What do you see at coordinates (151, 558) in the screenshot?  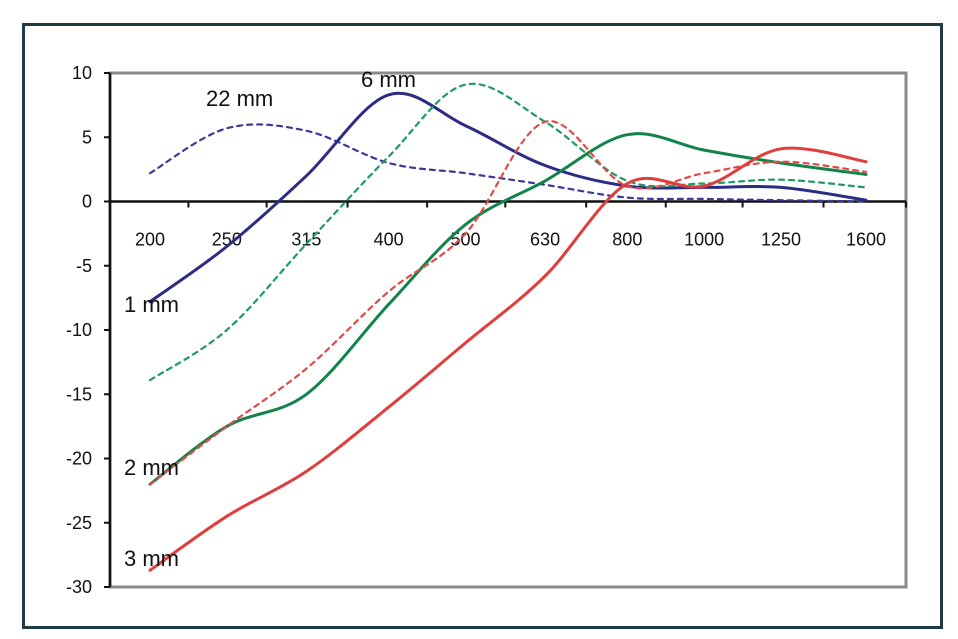 I see `series-label-3mm: 3 mm` at bounding box center [151, 558].